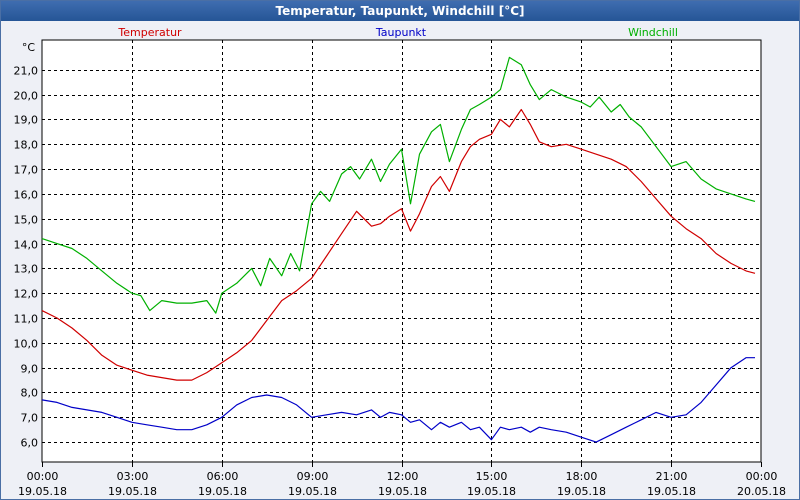  Describe the element at coordinates (400, 11) in the screenshot. I see `chart-title: Temperatur, Taupunkt, Windchill [°C]` at that location.